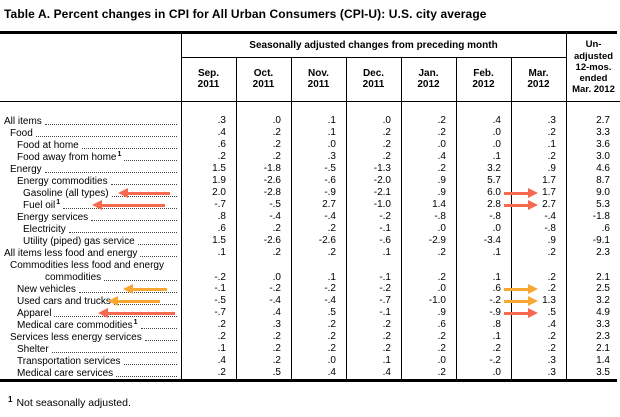 The width and height of the screenshot is (620, 417). Describe the element at coordinates (90, 361) in the screenshot. I see `row-label-cell: Transportation services` at that location.